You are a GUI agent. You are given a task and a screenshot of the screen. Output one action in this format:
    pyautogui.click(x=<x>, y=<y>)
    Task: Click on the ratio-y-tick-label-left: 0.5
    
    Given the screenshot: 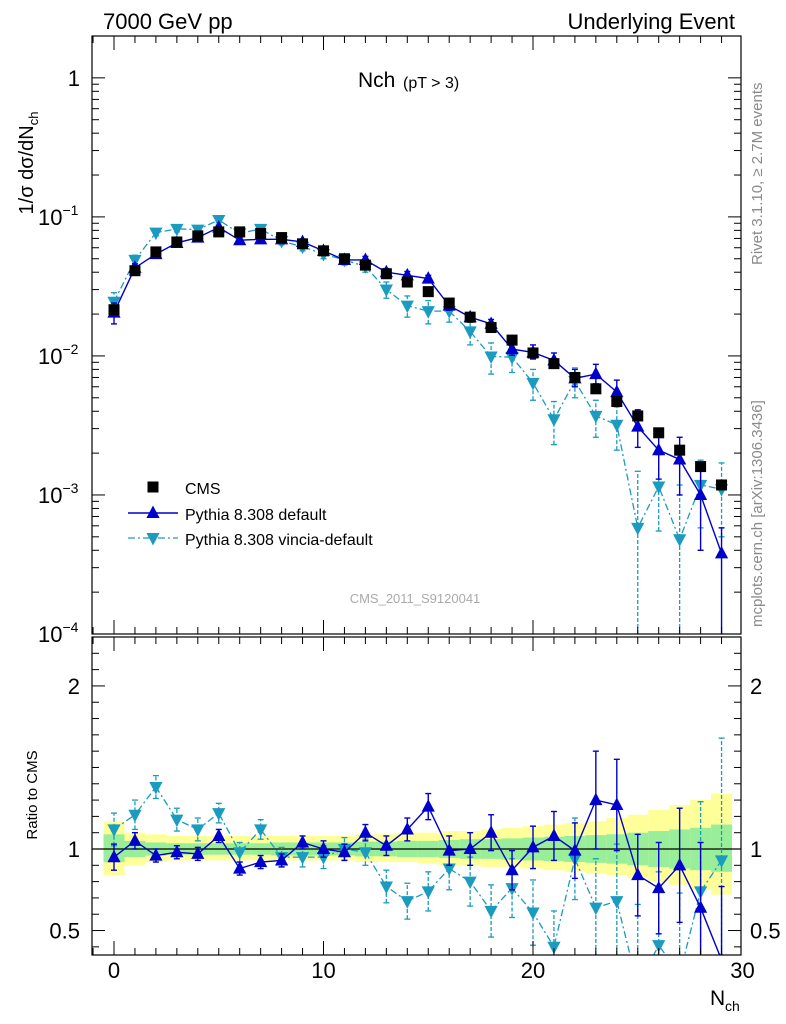 What is the action you would take?
    pyautogui.click(x=64, y=931)
    